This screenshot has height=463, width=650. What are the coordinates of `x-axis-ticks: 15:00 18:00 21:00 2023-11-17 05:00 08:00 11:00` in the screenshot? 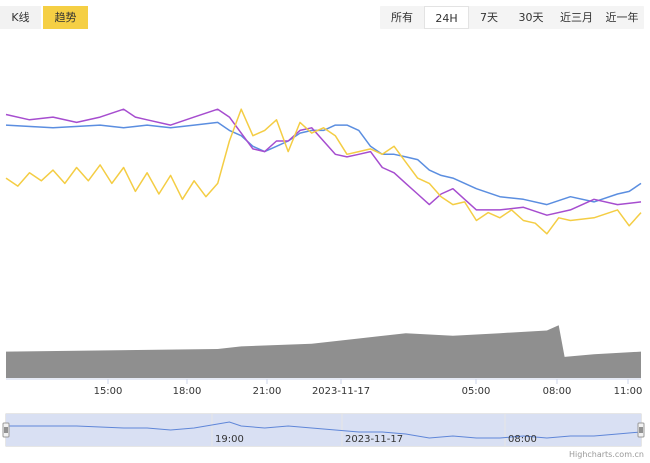 It's located at (368, 388).